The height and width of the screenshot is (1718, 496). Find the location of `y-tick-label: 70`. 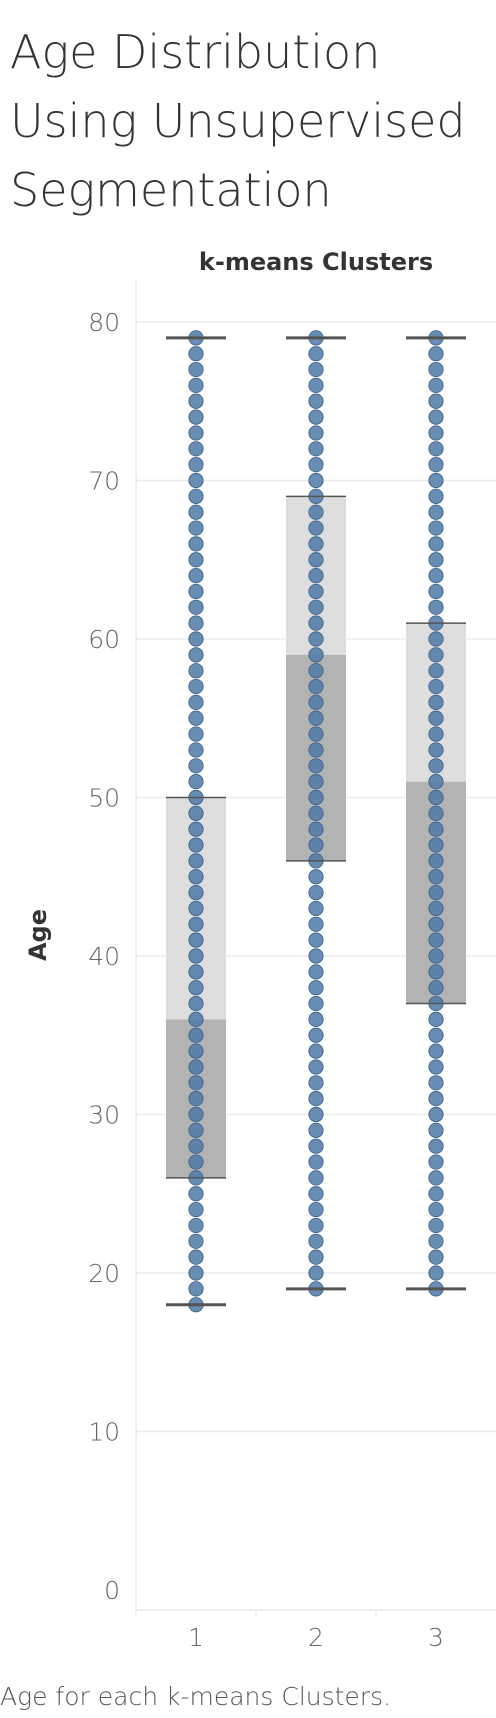

y-tick-label: 70 is located at coordinates (104, 481).